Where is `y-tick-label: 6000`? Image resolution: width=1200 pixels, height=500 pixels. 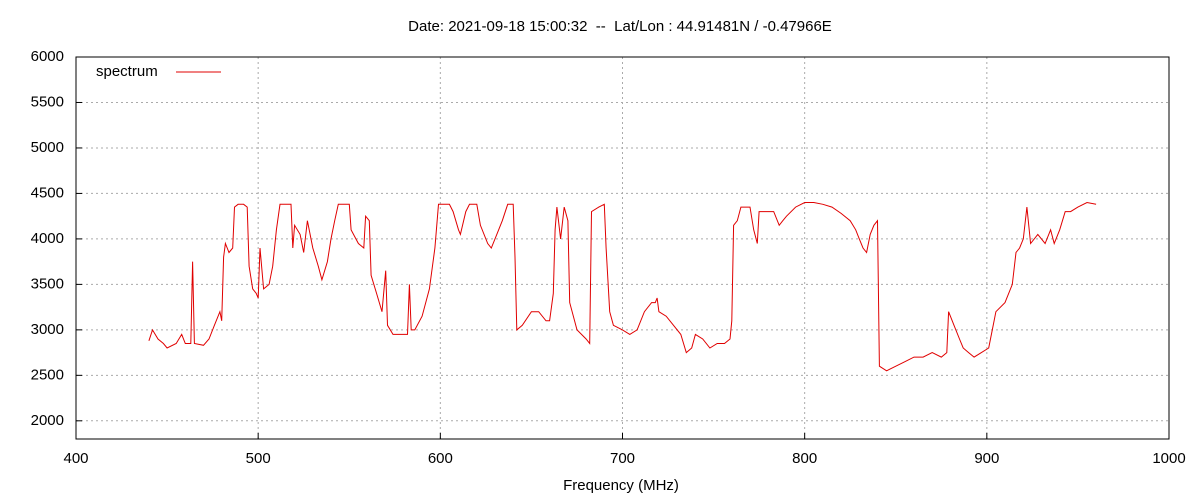 y-tick-label: 6000 is located at coordinates (47, 56).